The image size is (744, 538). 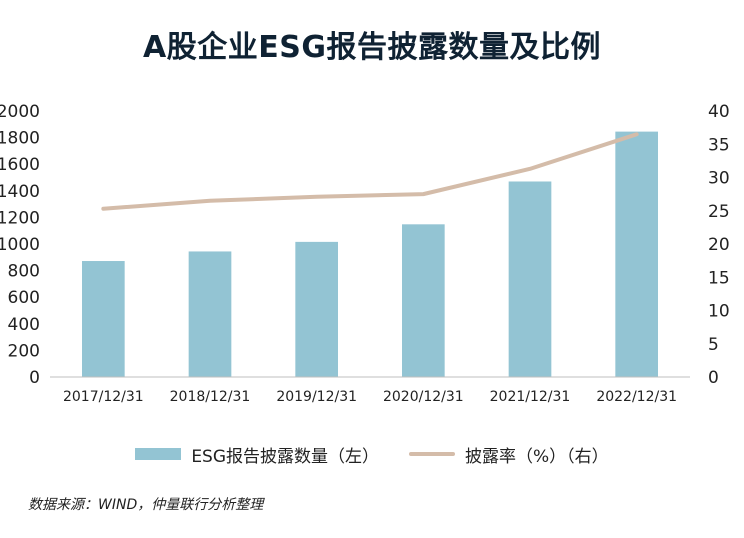 I want to click on y-right-tick-label: 20, so click(x=719, y=245).